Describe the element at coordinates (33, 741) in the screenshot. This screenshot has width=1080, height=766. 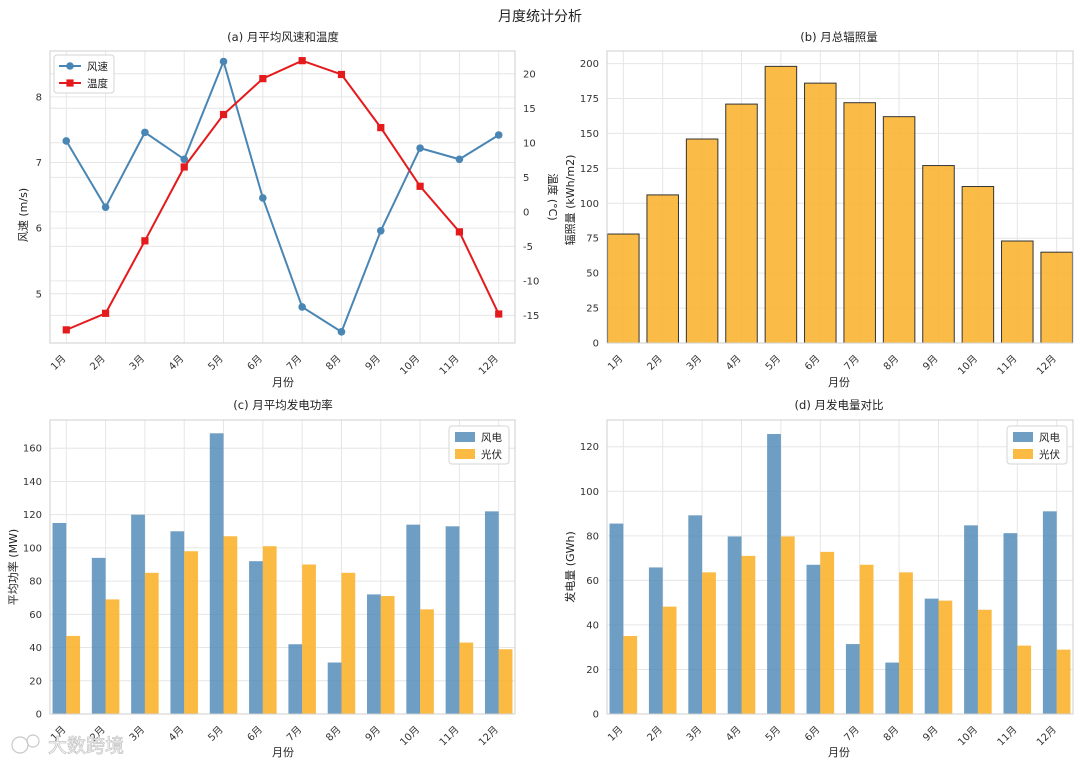
I see `watermark-logo-ring-icon` at that location.